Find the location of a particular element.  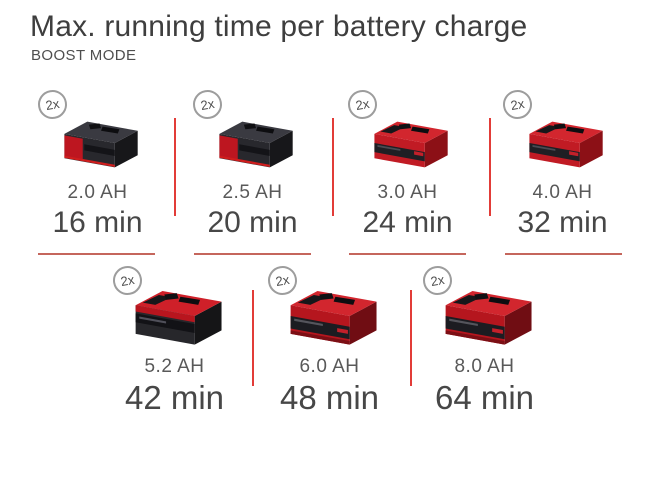

battery-cell: 2x 5.2 AH 42 min is located at coordinates (174, 339).